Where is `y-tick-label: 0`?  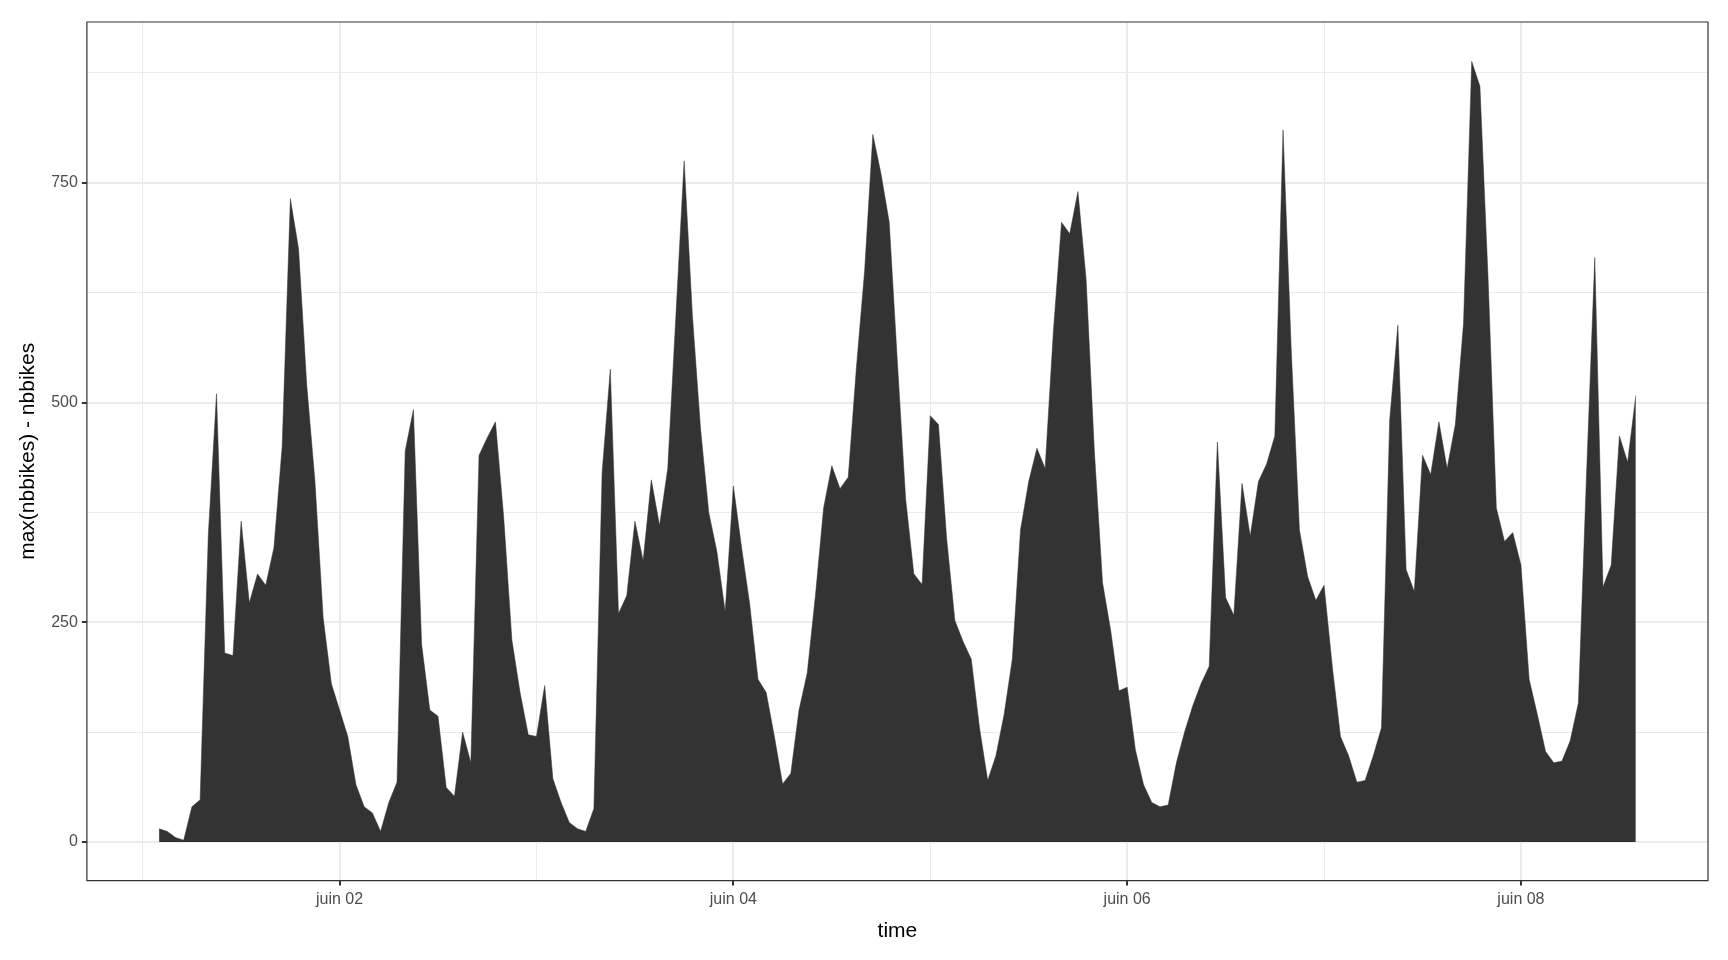
y-tick-label: 0 is located at coordinates (73, 841).